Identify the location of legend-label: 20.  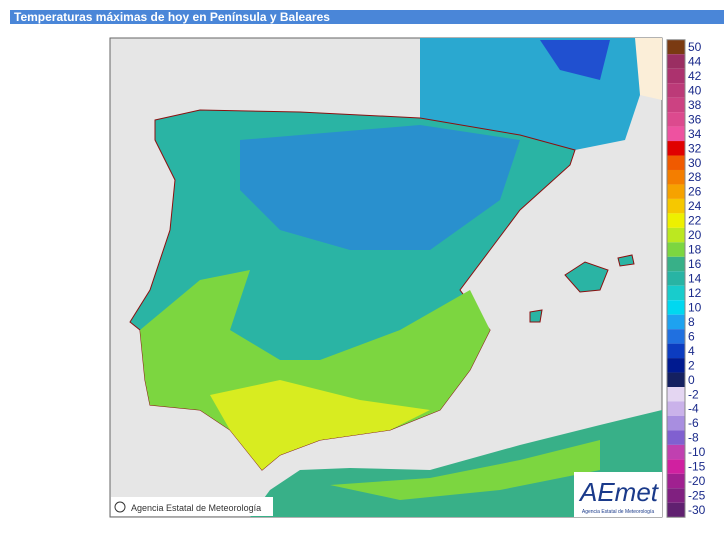
(695, 235).